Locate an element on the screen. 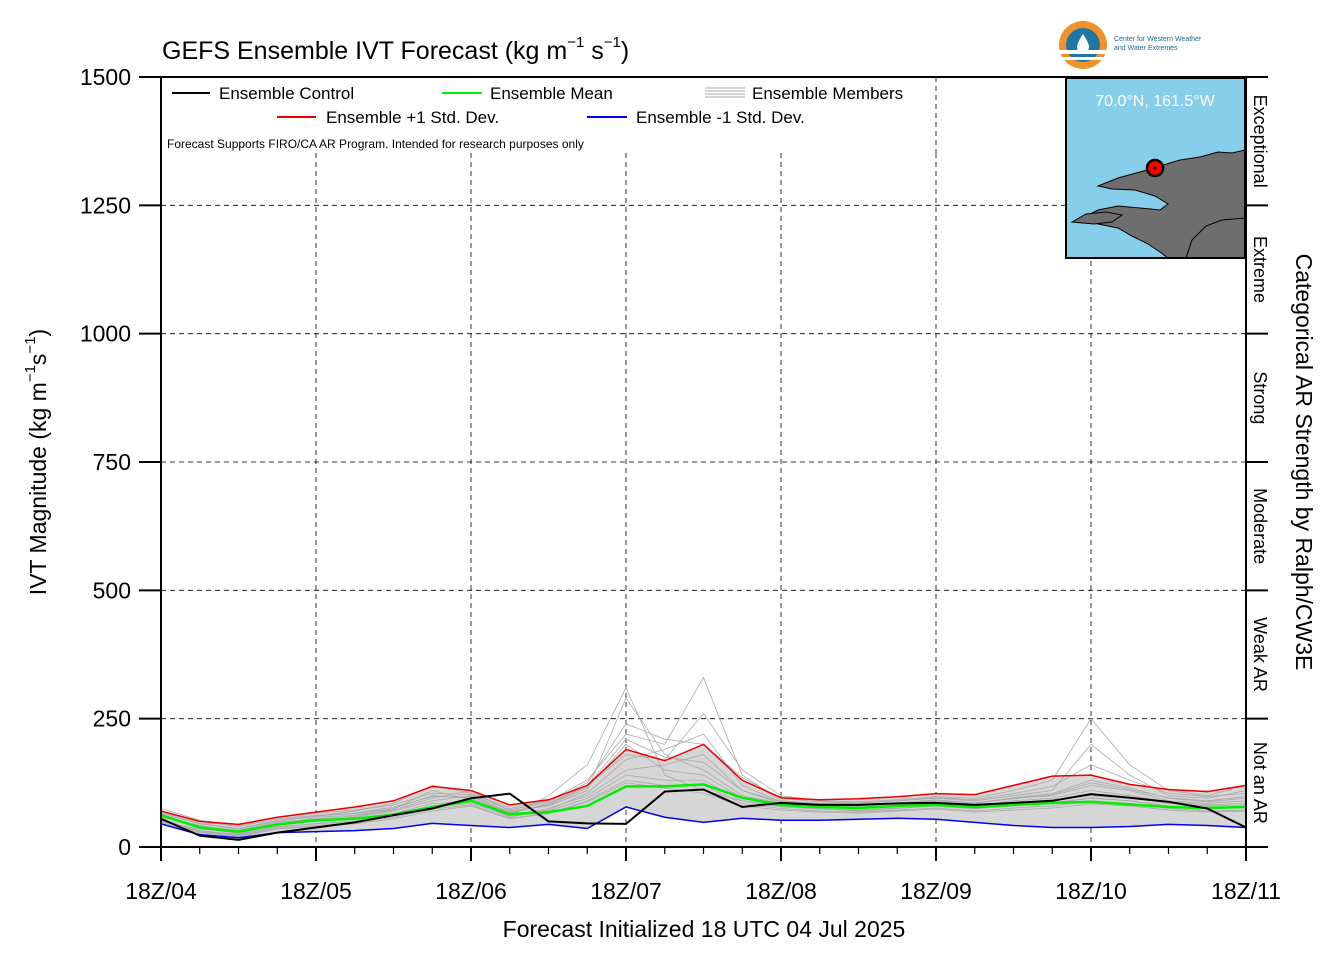 Image resolution: width=1336 pixels, height=962 pixels. x-tick-label: 18Z/10 is located at coordinates (1091, 891).